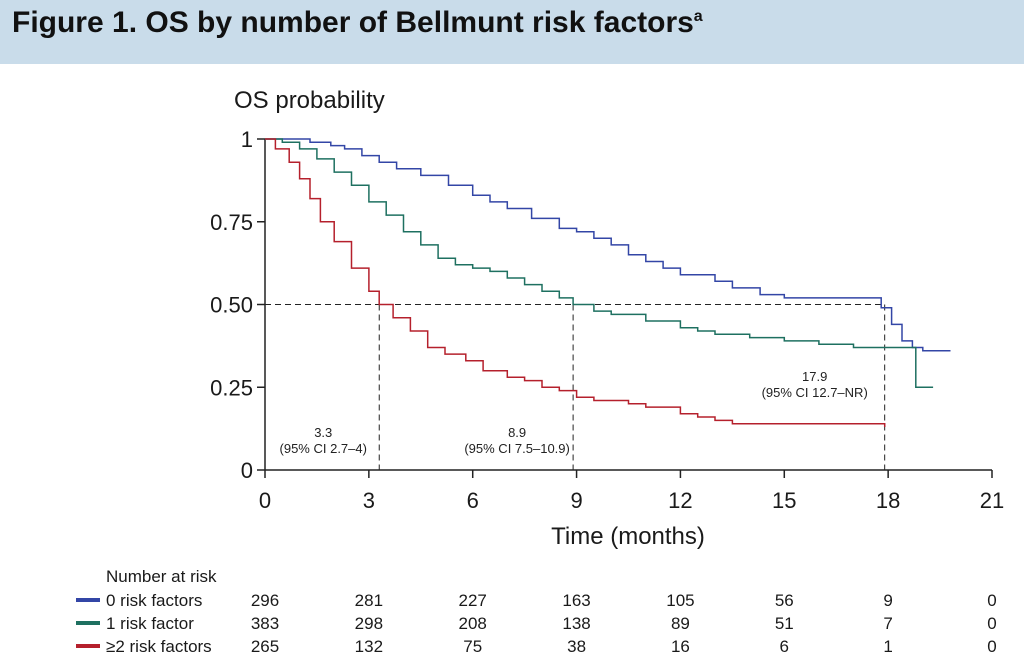  What do you see at coordinates (309, 100) in the screenshot?
I see `y-axis-title: OS probability` at bounding box center [309, 100].